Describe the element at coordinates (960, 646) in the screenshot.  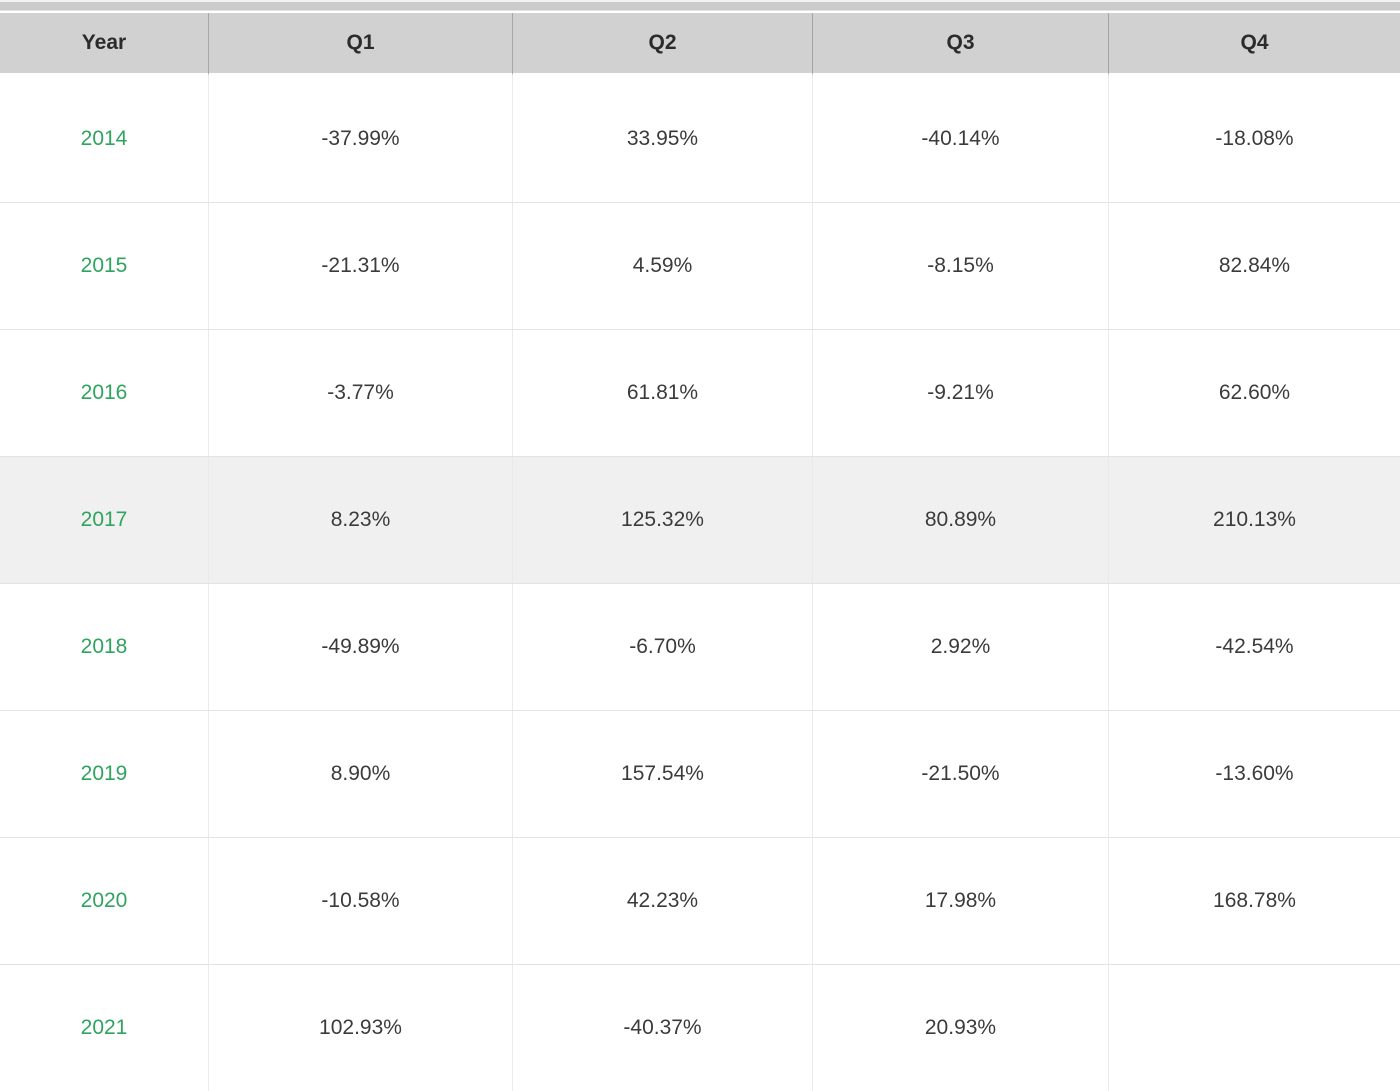
I see `cell-q3: 2.92%` at that location.